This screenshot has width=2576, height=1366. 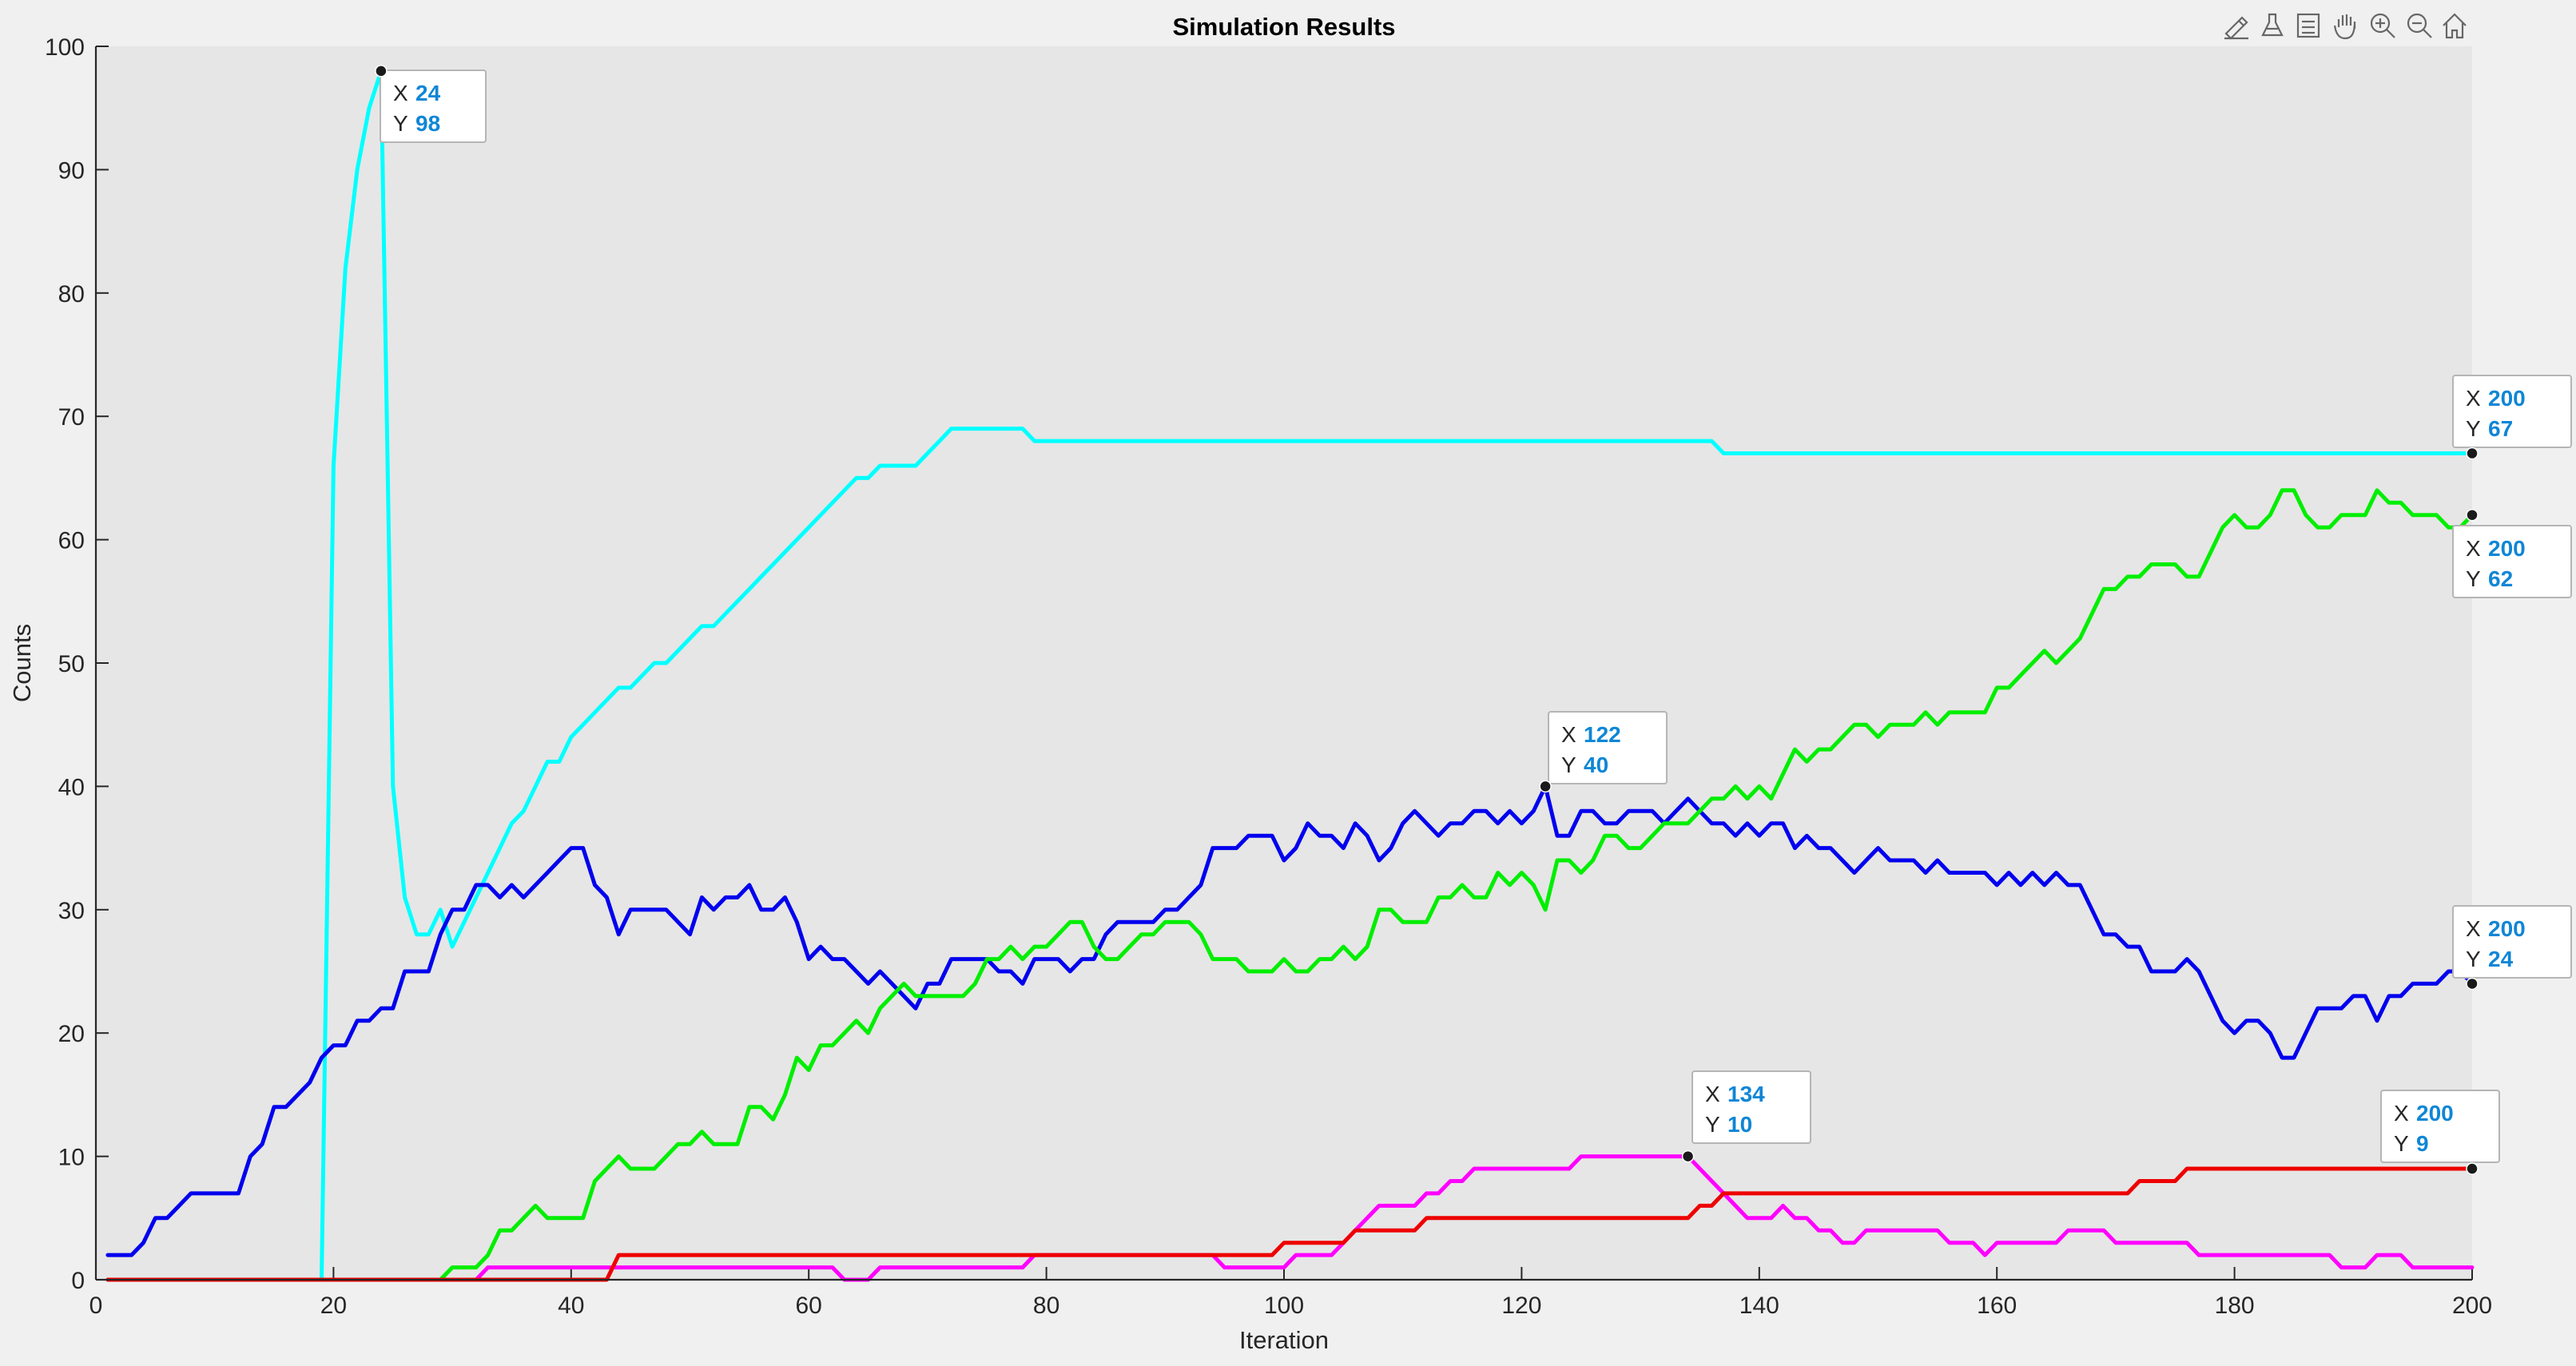 I want to click on x-axis-label: Iteration, so click(x=1284, y=1340).